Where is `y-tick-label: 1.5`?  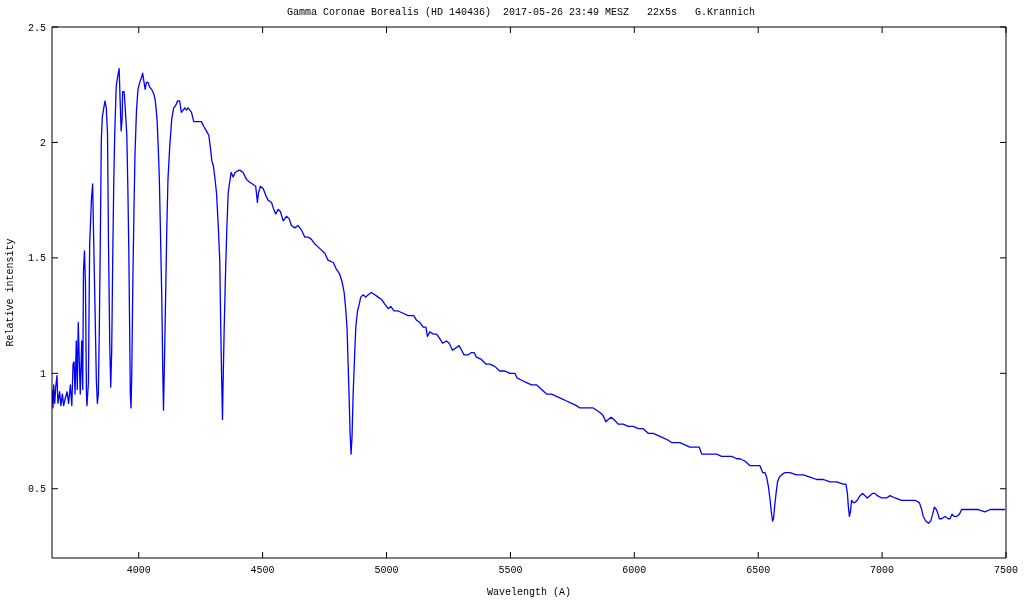 y-tick-label: 1.5 is located at coordinates (36, 259).